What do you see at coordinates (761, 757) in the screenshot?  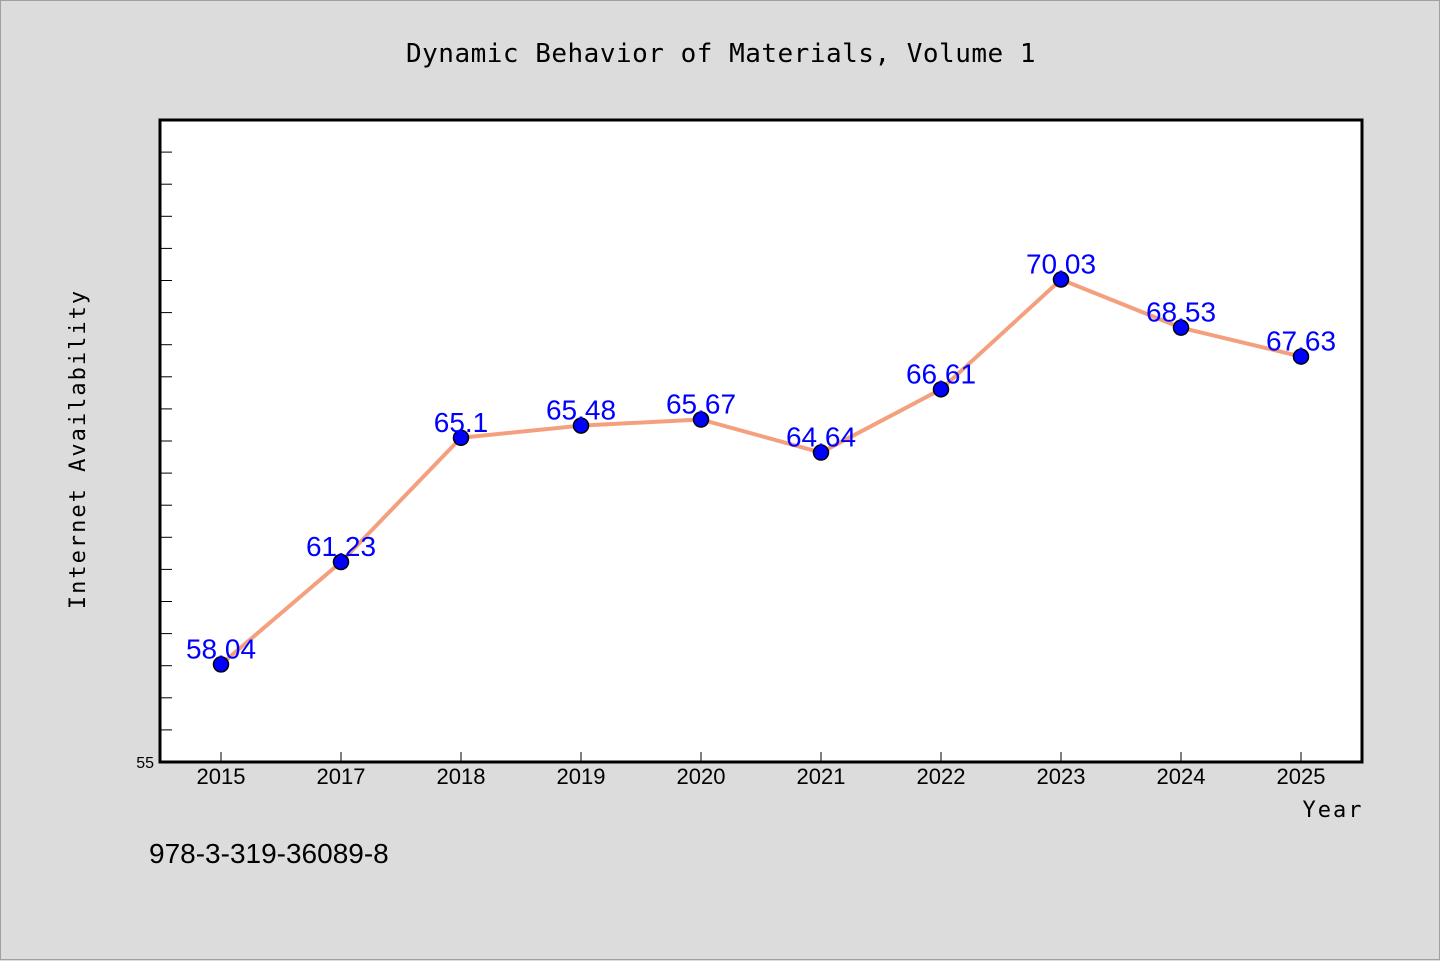 I see `x-axis-ticks` at bounding box center [761, 757].